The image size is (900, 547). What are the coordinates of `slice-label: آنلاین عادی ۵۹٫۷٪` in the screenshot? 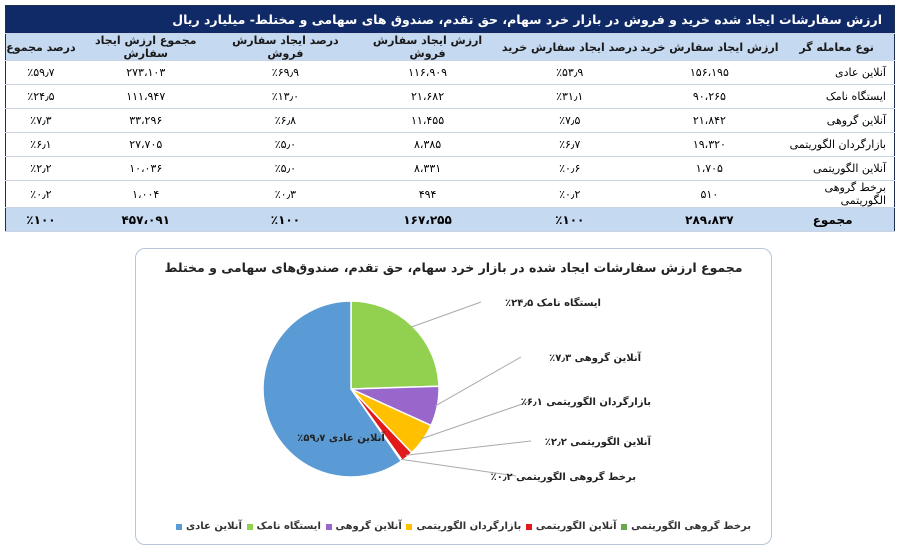 It's located at (341, 437).